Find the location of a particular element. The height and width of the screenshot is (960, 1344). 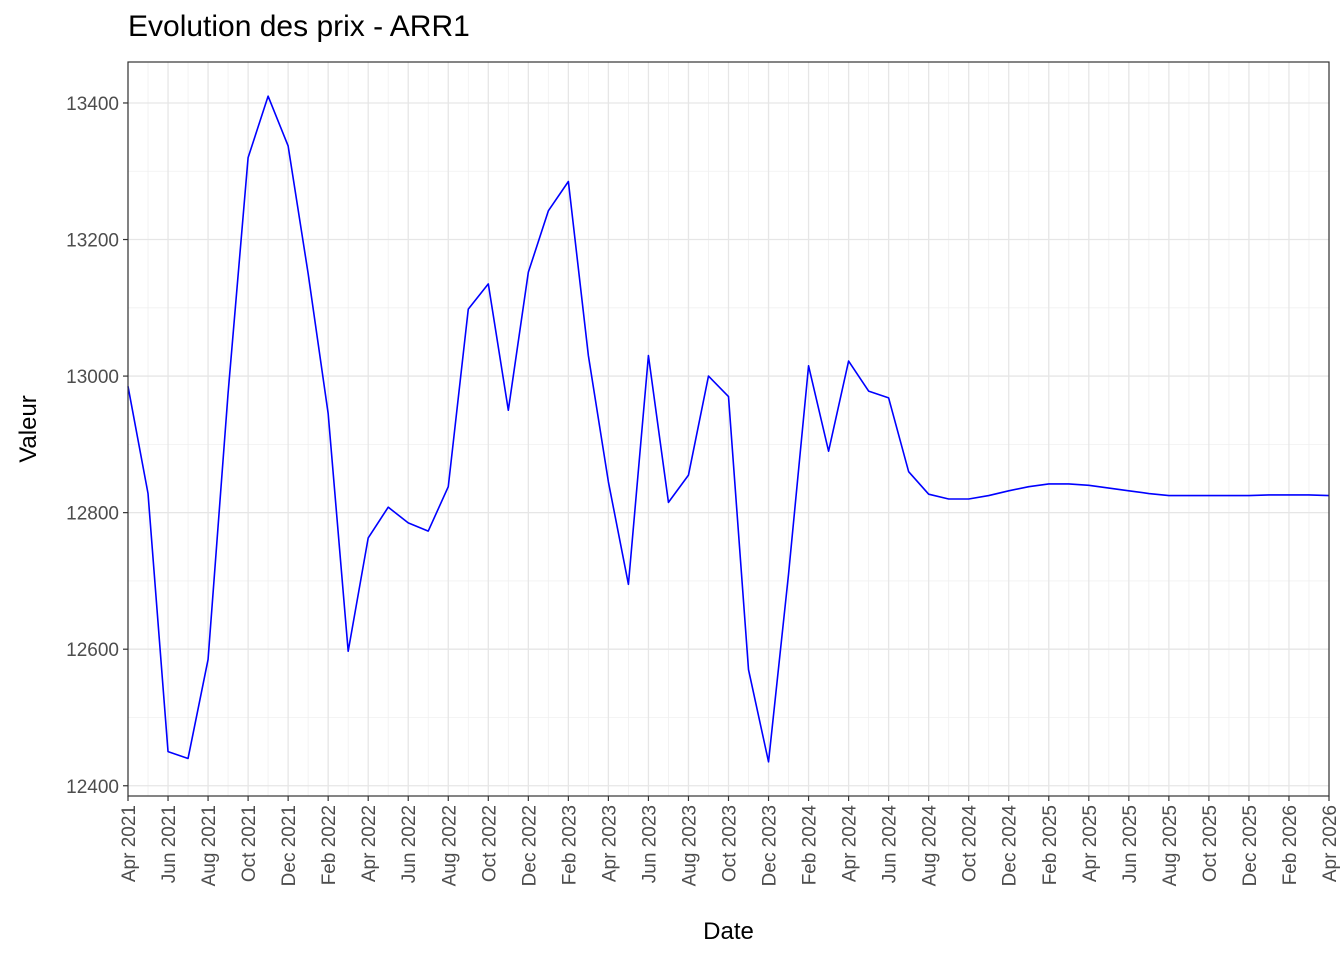

x-tick-label: Aug 2024 is located at coordinates (930, 846).